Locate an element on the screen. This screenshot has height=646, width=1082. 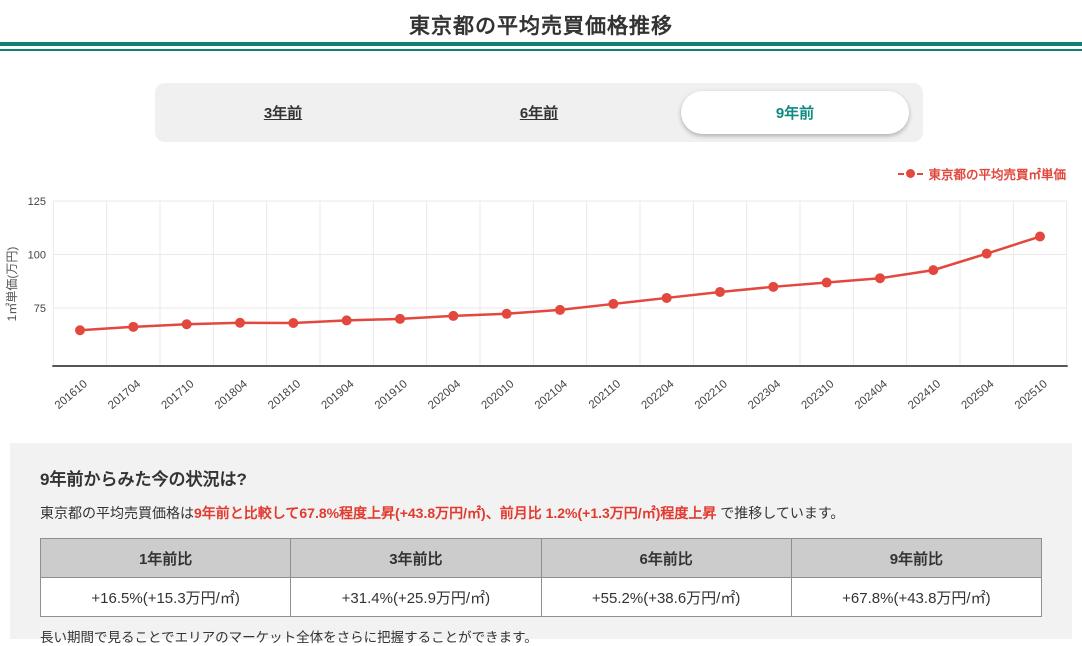
svg-text: 201910 is located at coordinates (391, 395).